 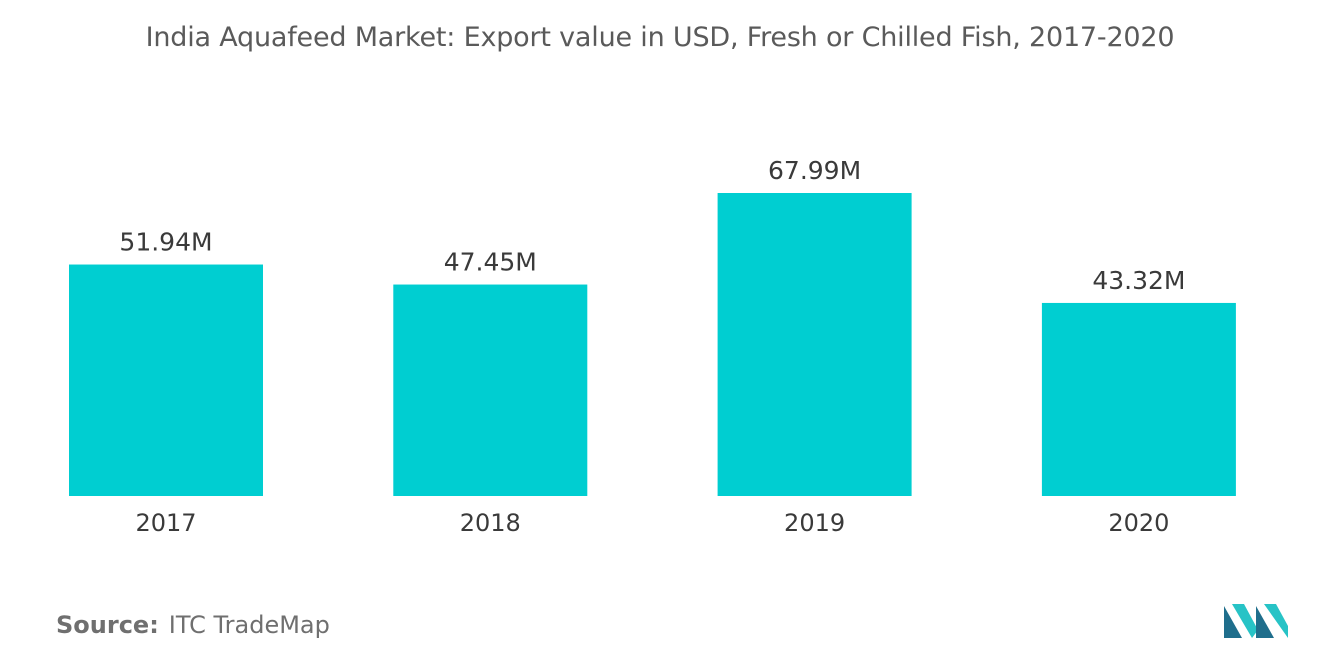 What do you see at coordinates (814, 344) in the screenshot?
I see `bar-2019` at bounding box center [814, 344].